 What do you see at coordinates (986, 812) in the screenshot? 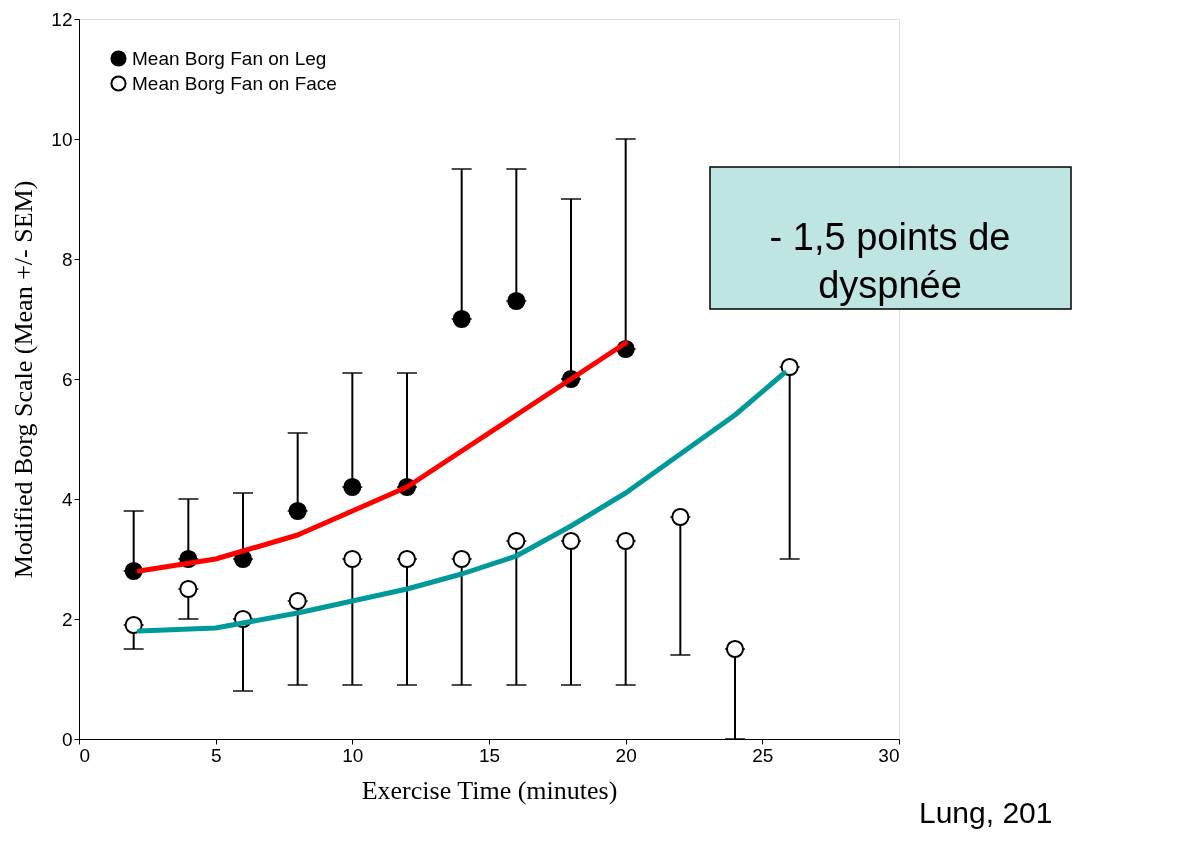
I see `text: Lung, 201` at bounding box center [986, 812].